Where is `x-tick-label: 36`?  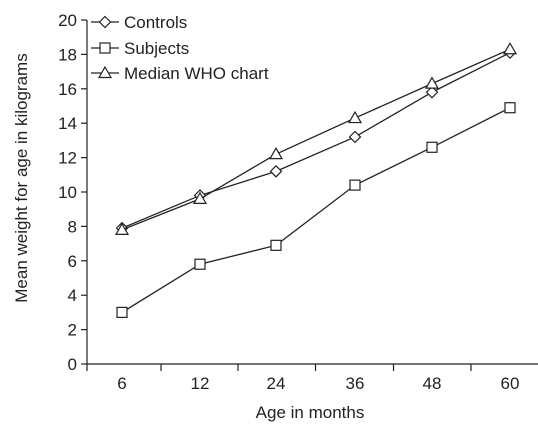 x-tick-label: 36 is located at coordinates (355, 383).